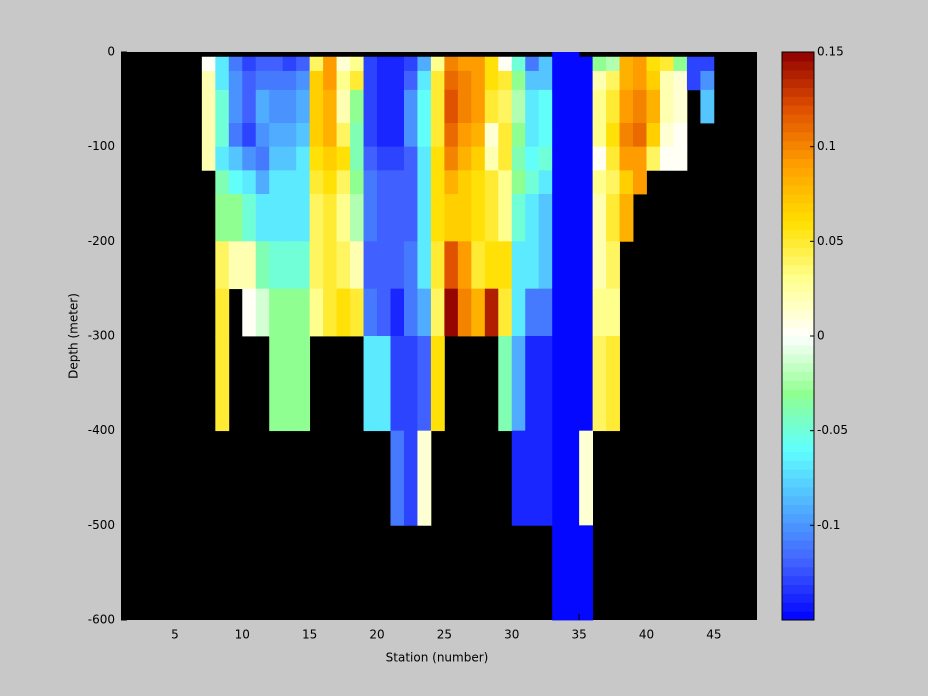 The width and height of the screenshot is (928, 696). Describe the element at coordinates (826, 146) in the screenshot. I see `colorbar-tick-label: 0.1` at that location.